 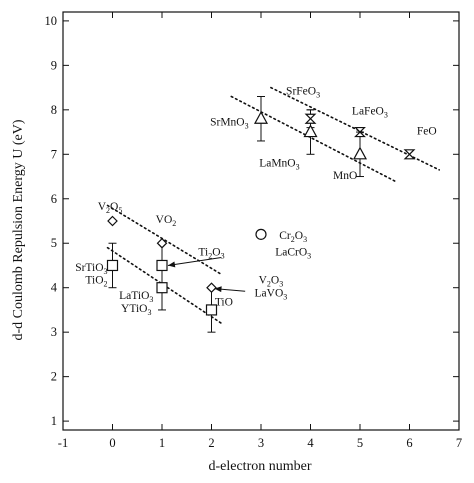 What do you see at coordinates (18, 229) in the screenshot?
I see `y-axis-label: d-d Coulomb Repulsion Energy U (eV)` at bounding box center [18, 229].